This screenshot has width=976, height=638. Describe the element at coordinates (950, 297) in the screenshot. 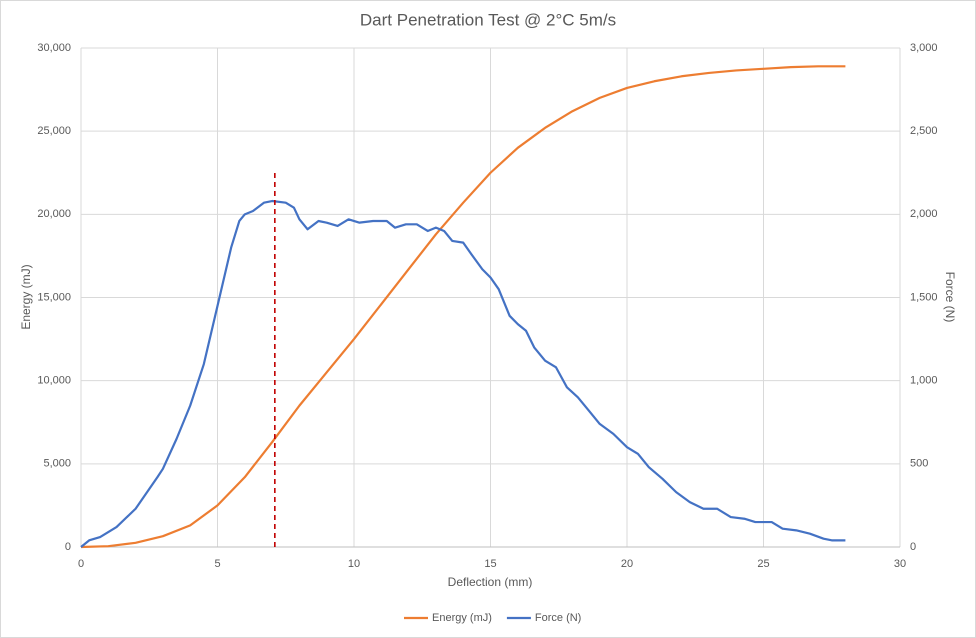

I see `y2-axis-label: Force (N)` at that location.